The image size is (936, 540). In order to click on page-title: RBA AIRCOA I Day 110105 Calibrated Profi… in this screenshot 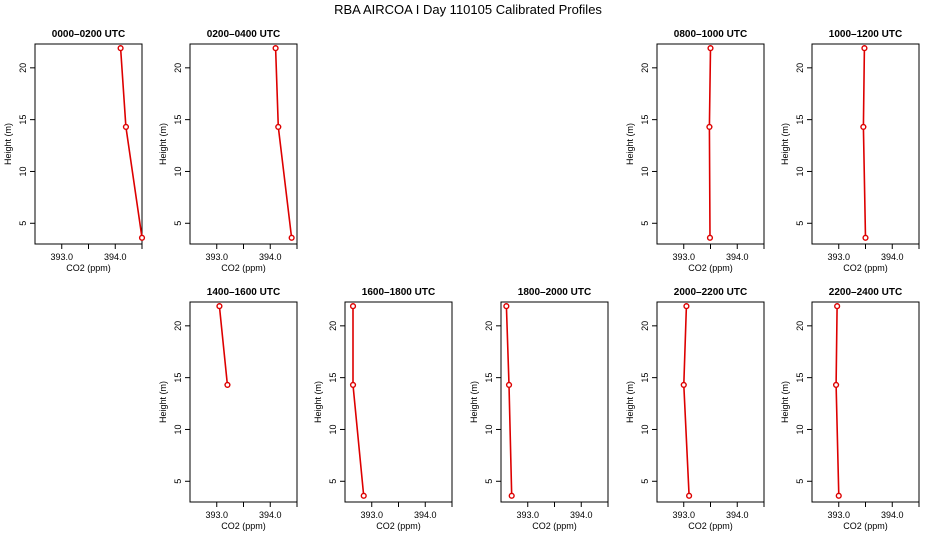, I will do `click(468, 9)`.